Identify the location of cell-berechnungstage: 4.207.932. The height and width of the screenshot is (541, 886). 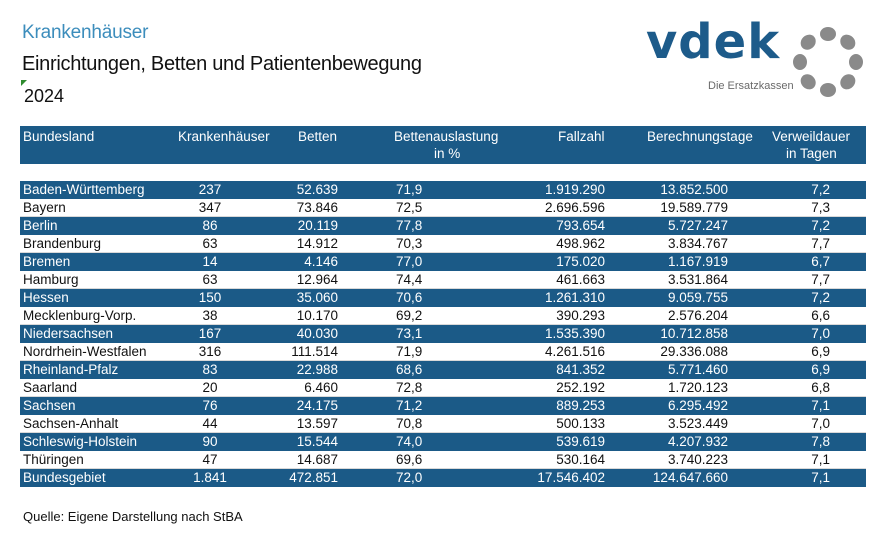
(697, 441).